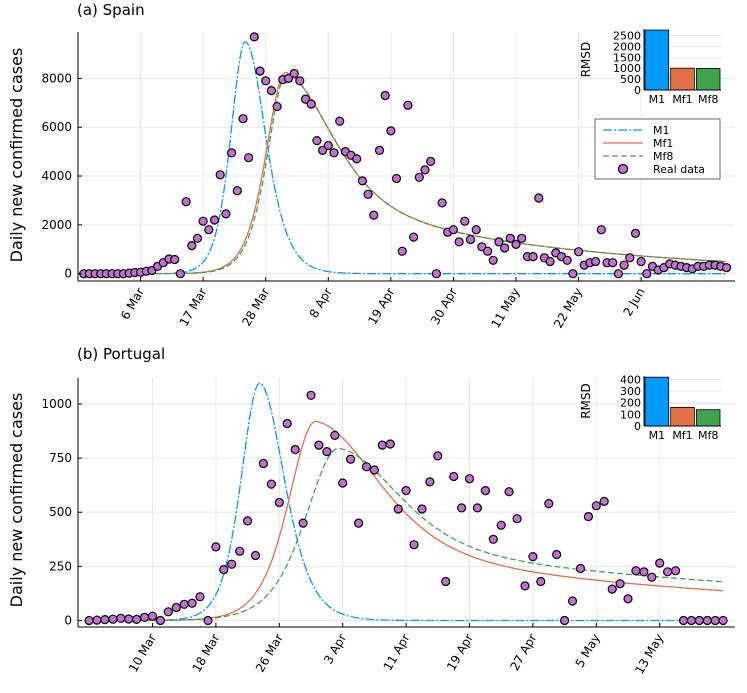 Image resolution: width=747 pixels, height=693 pixels. Describe the element at coordinates (627, 68) in the screenshot. I see `spain-inset-y-tick-label: 1000` at that location.